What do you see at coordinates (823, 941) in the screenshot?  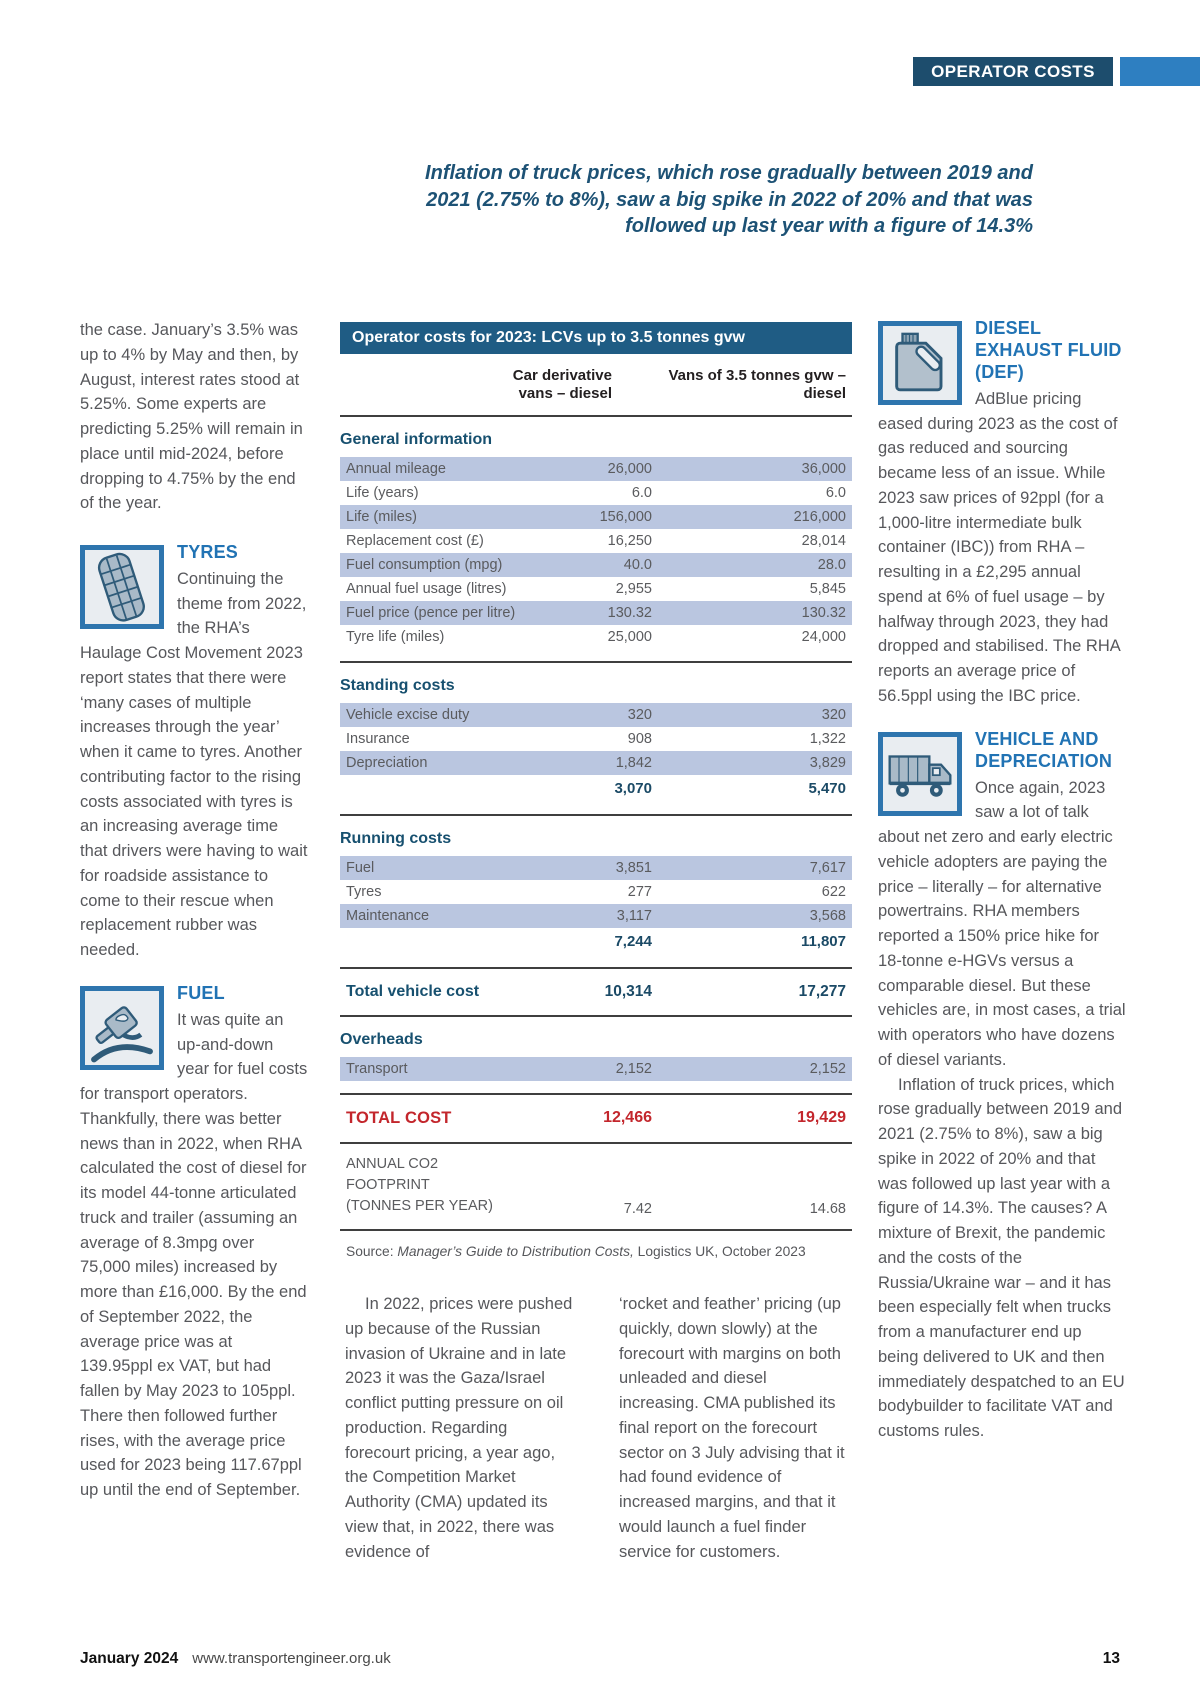 I see `subtotal-value: 11,807` at bounding box center [823, 941].